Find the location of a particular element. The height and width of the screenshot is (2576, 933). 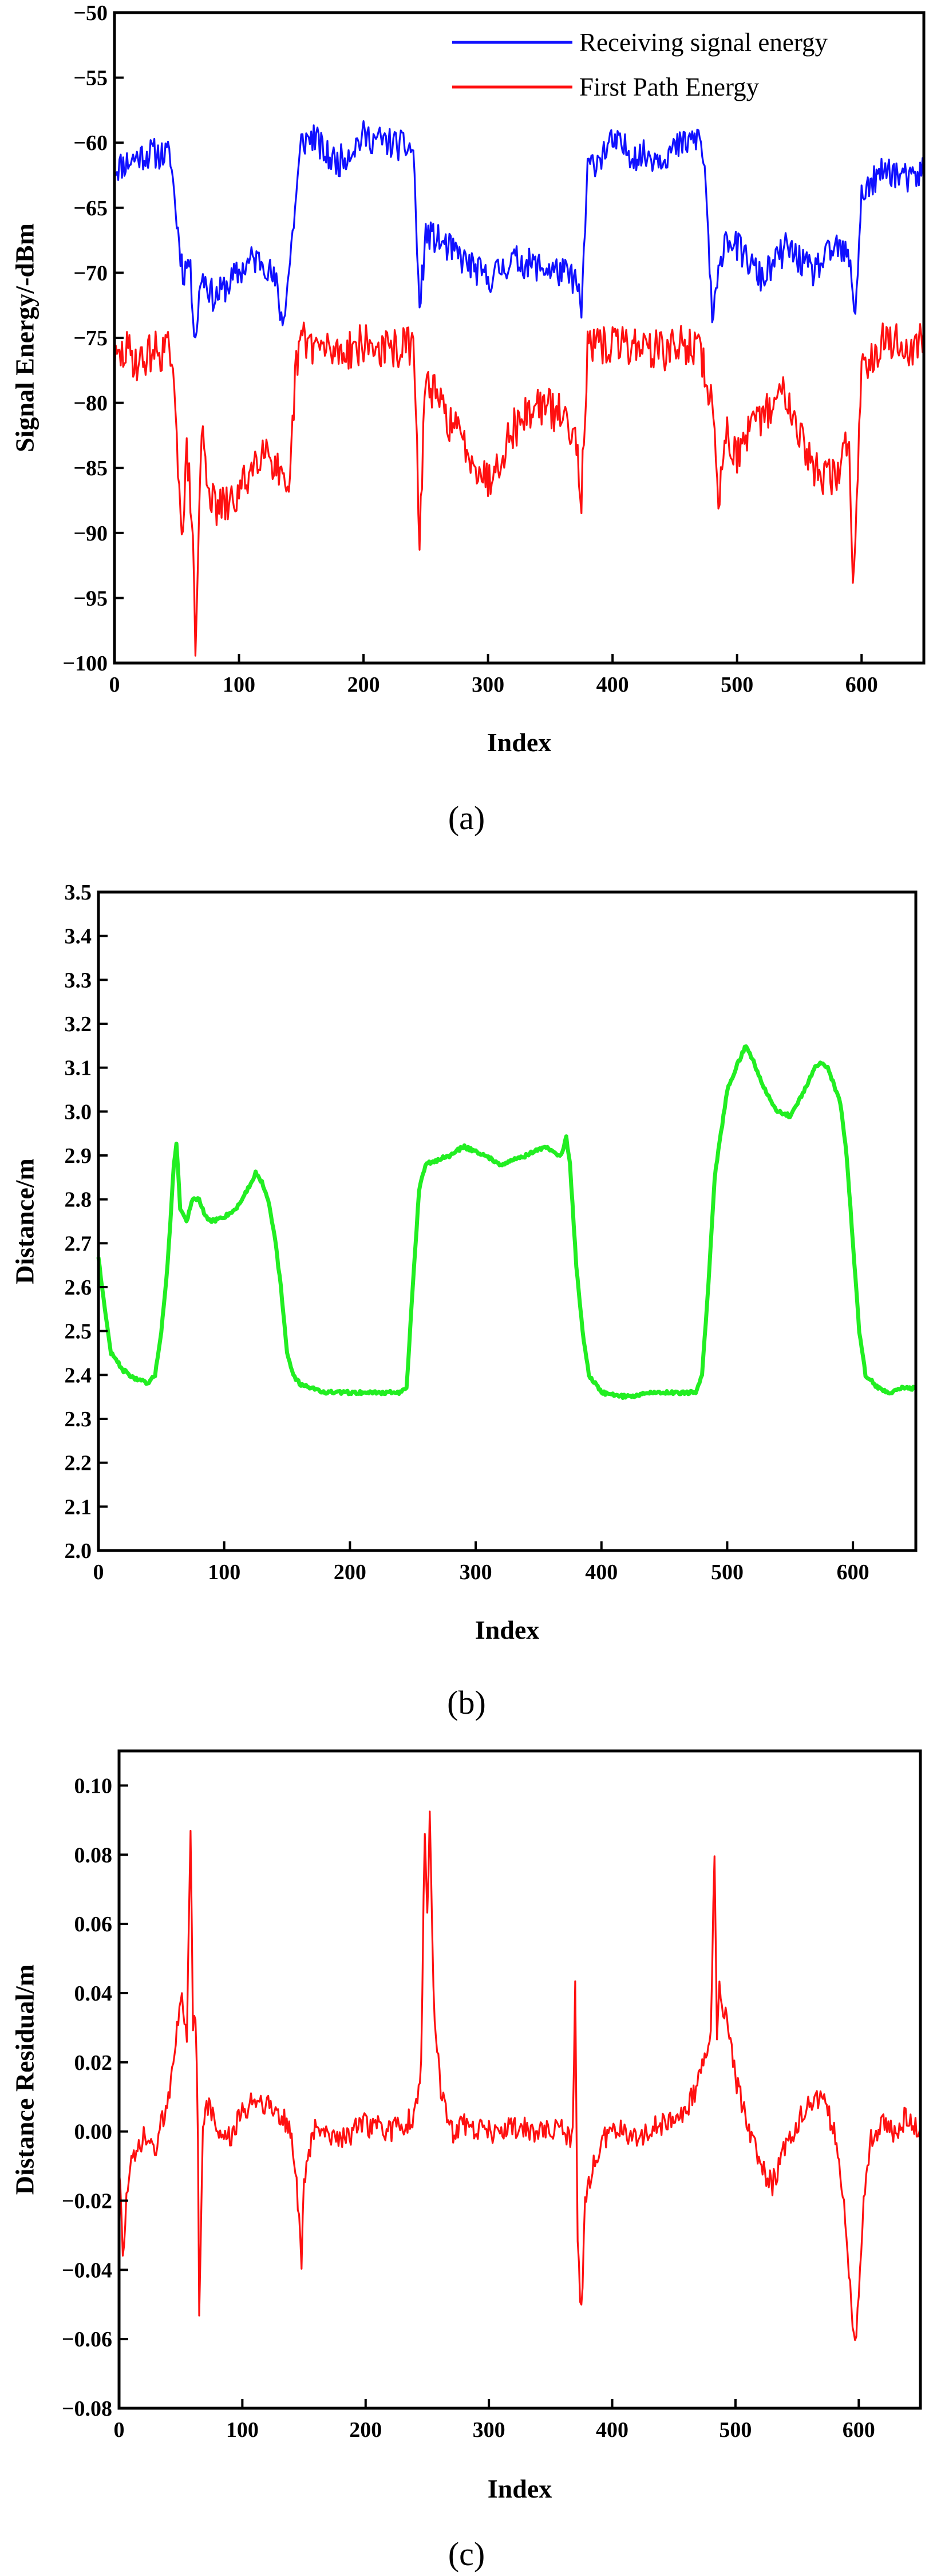

y-tick-label: 3.0 is located at coordinates (78, 1112).